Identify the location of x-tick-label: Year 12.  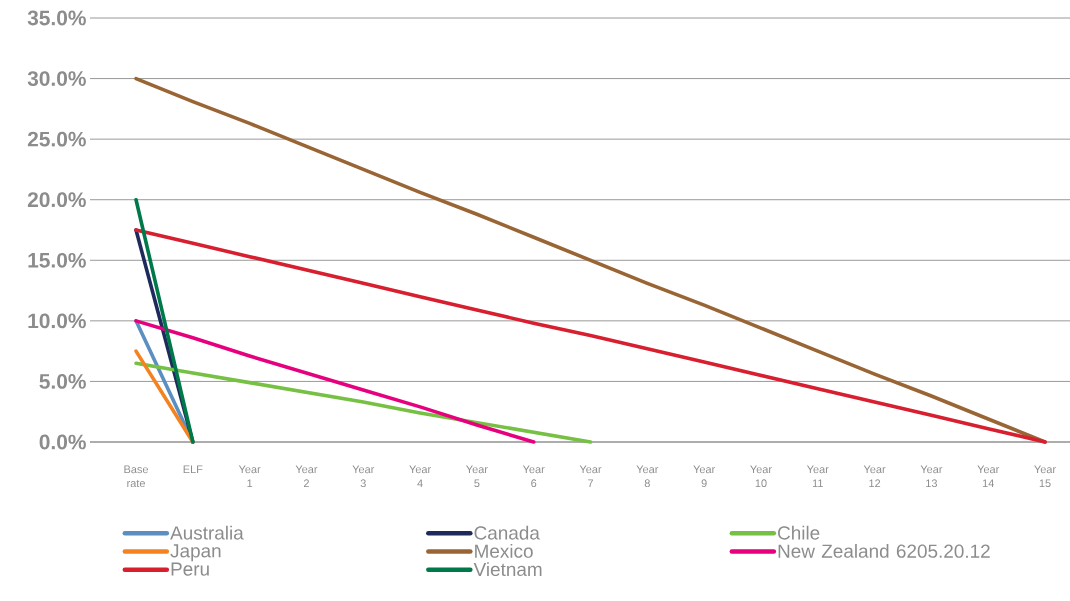
(874, 476).